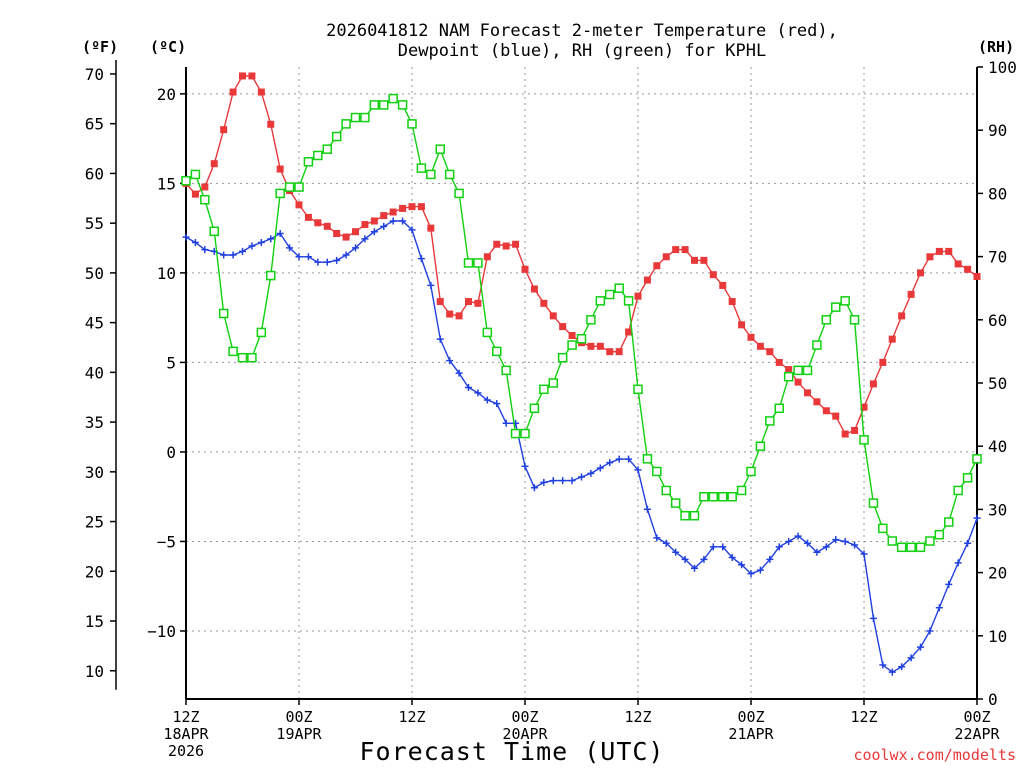 This screenshot has height=768, width=1024. What do you see at coordinates (411, 717) in the screenshot?
I see `x-tick-label: 12Z` at bounding box center [411, 717].